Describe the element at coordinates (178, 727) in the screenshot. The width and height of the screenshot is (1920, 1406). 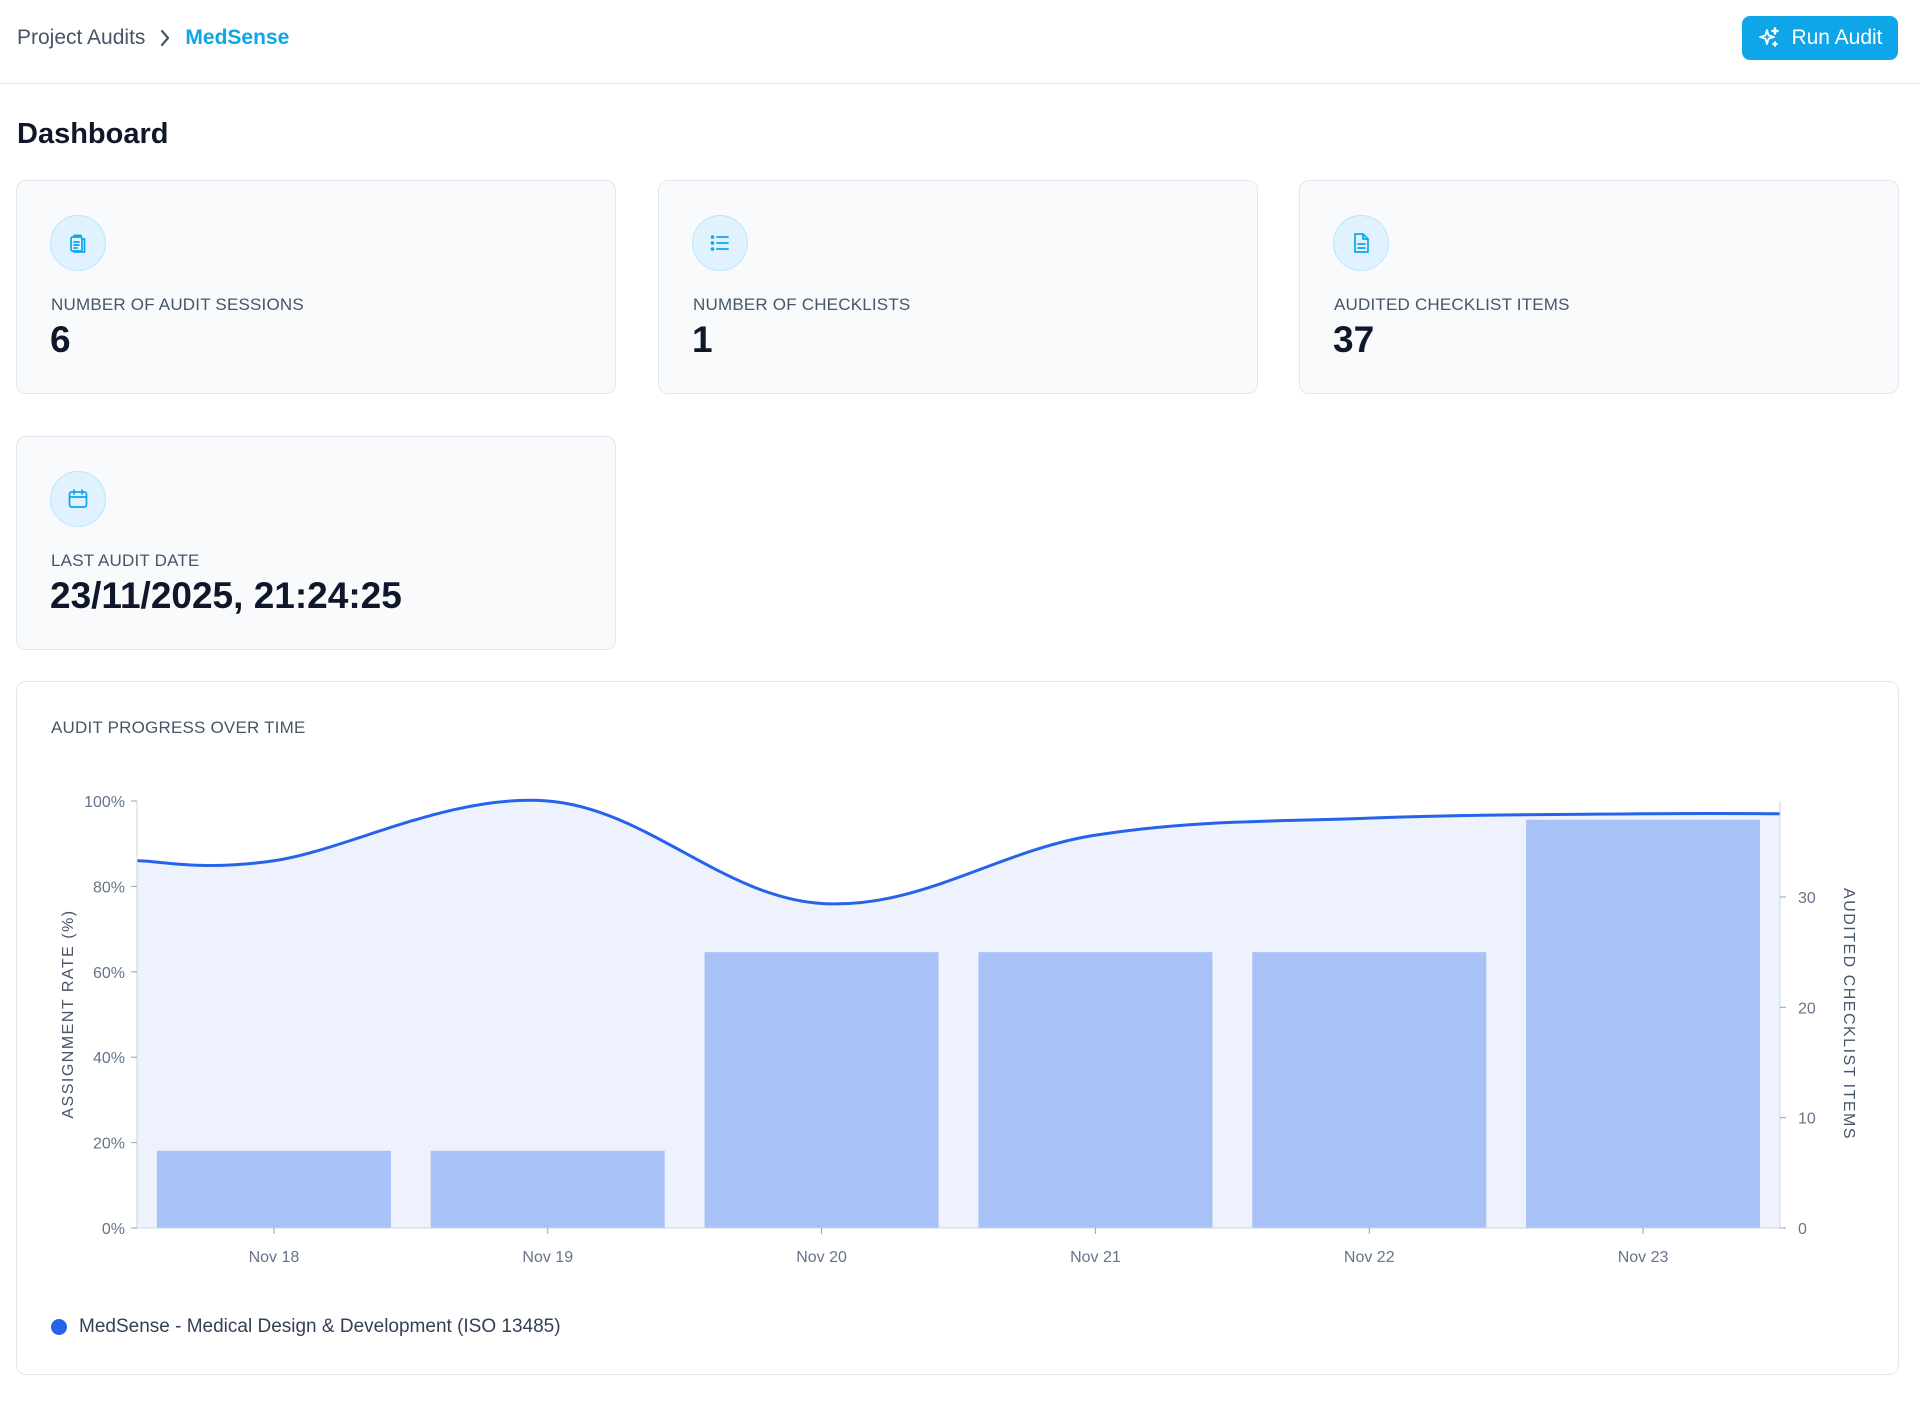
I see `chart-title: AUDIT PROGRESS OVER TIME` at that location.